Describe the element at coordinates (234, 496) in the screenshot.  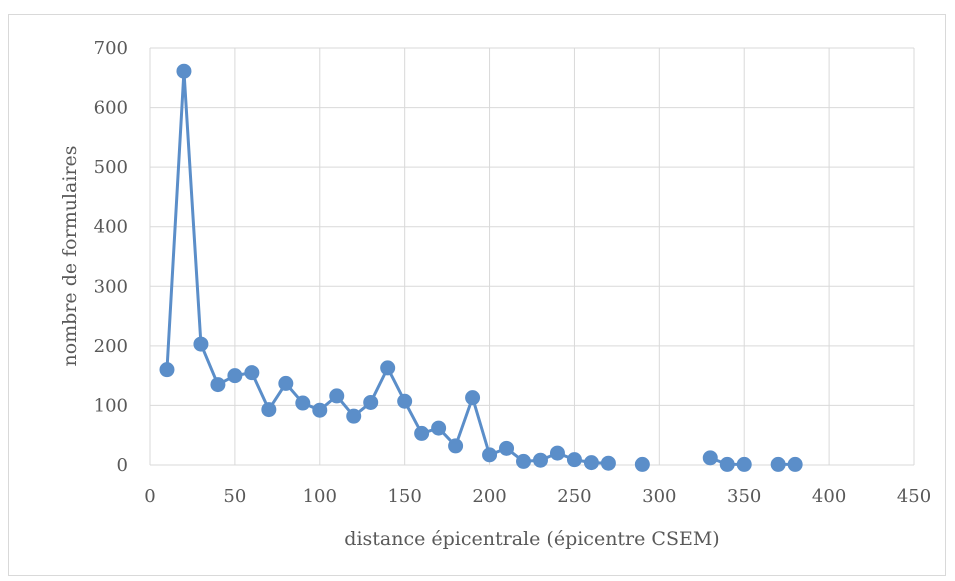
I see `x-tick-label: 50` at that location.